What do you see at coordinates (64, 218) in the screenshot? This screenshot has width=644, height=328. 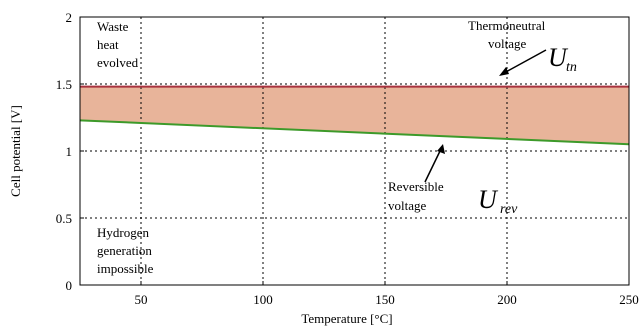 I see `y-tick-label-1: 0.5` at bounding box center [64, 218].